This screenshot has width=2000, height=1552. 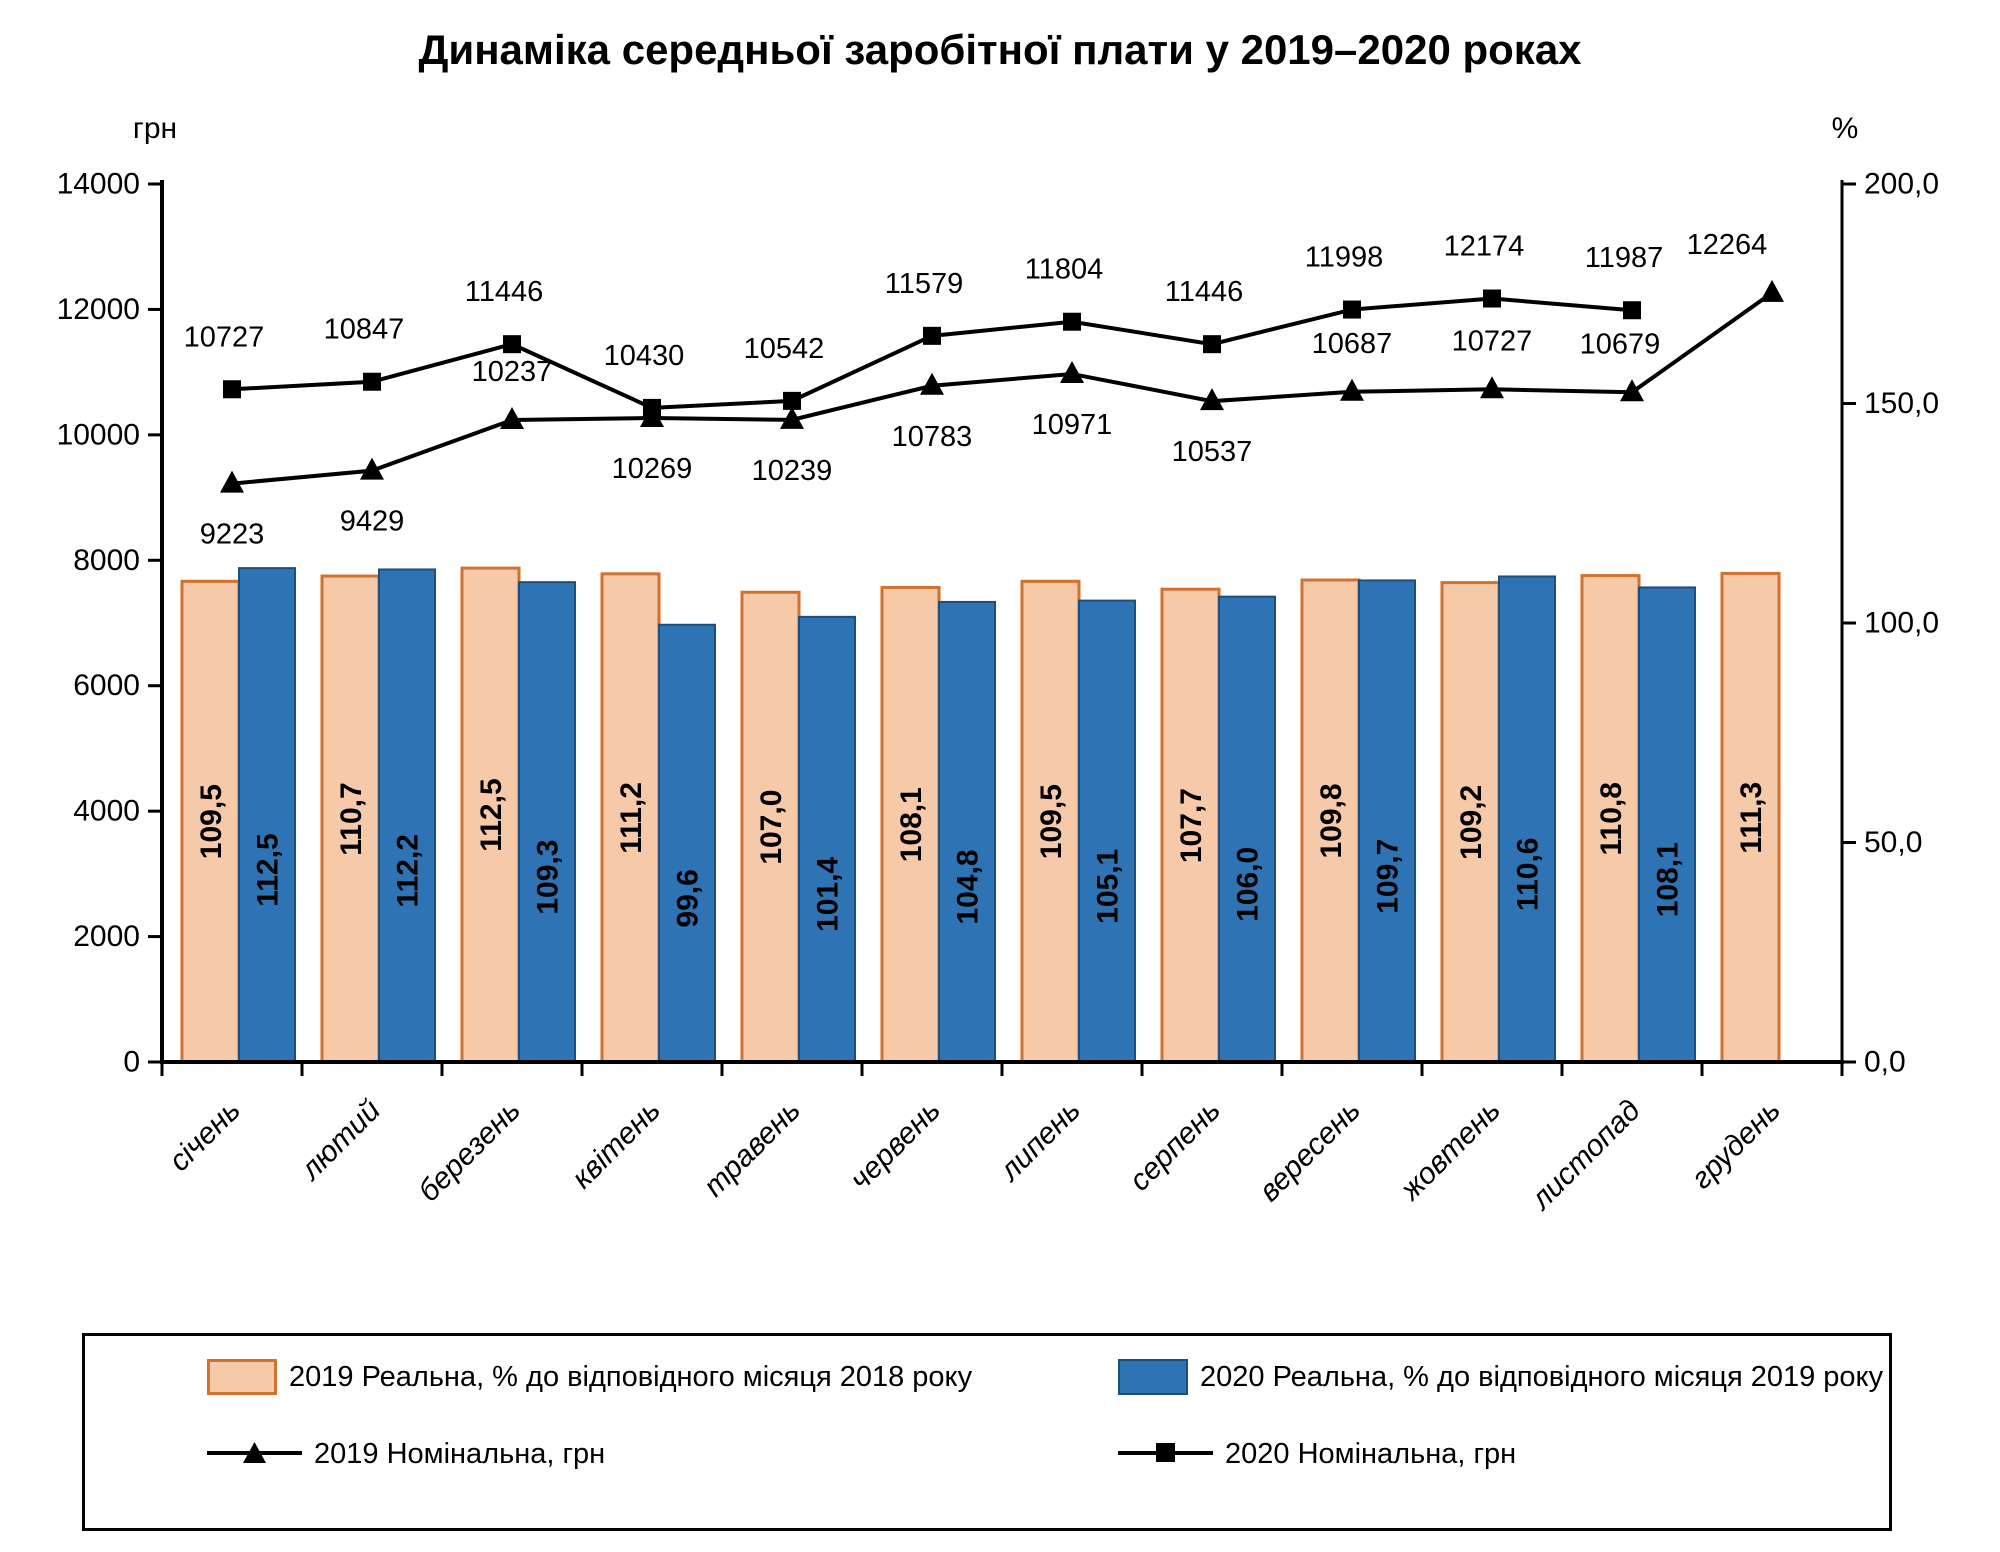 What do you see at coordinates (1901, 184) in the screenshot?
I see `right-axis-tick-label: 200,0` at bounding box center [1901, 184].